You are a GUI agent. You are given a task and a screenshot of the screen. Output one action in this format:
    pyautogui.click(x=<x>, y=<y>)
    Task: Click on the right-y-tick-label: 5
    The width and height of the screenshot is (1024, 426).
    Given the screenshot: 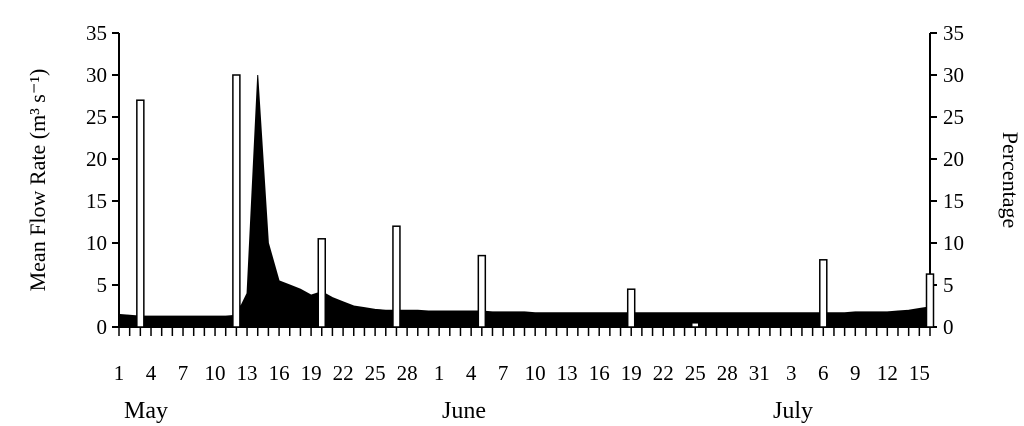 What is the action you would take?
    pyautogui.click(x=948, y=285)
    